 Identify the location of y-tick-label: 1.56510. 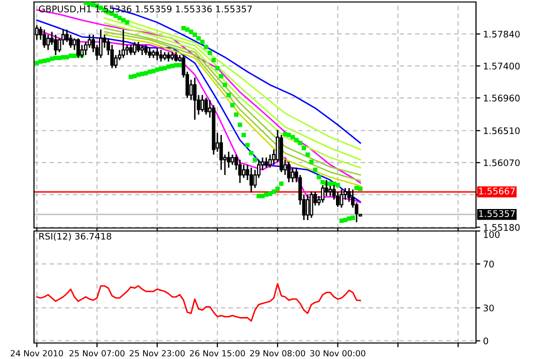
(502, 130).